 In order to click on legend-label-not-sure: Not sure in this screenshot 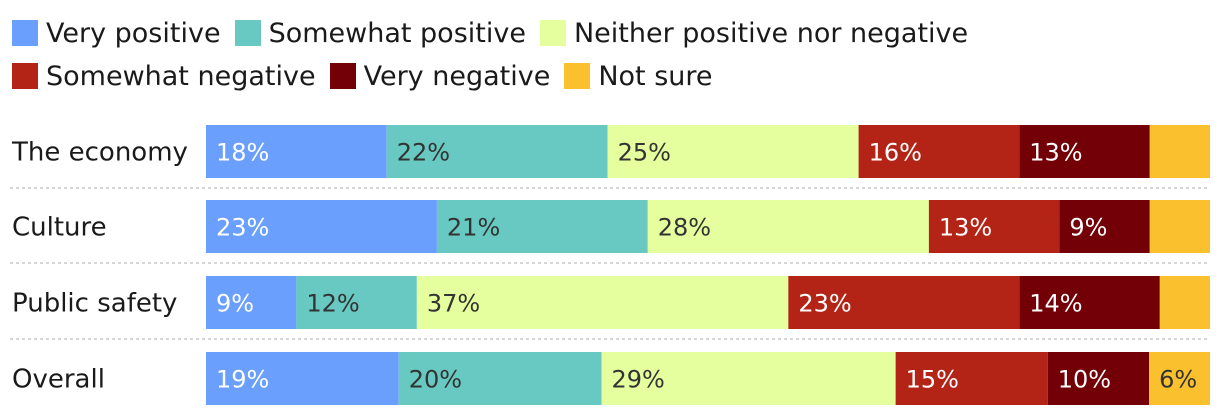, I will do `click(655, 76)`.